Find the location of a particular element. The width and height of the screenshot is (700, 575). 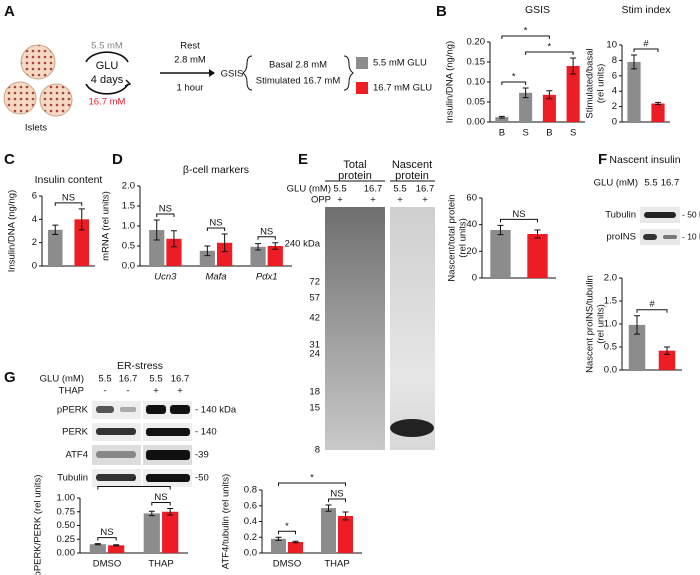

lane-label: - is located at coordinates (104, 391).